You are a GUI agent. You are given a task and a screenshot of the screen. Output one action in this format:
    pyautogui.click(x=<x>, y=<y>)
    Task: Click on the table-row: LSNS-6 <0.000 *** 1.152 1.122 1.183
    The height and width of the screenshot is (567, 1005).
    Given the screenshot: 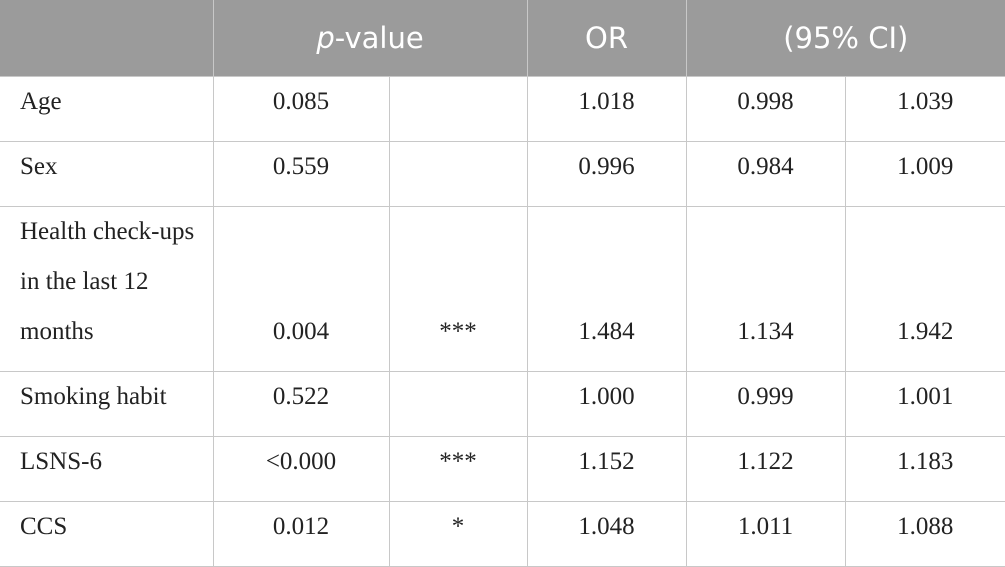 What is the action you would take?
    pyautogui.click(x=502, y=469)
    